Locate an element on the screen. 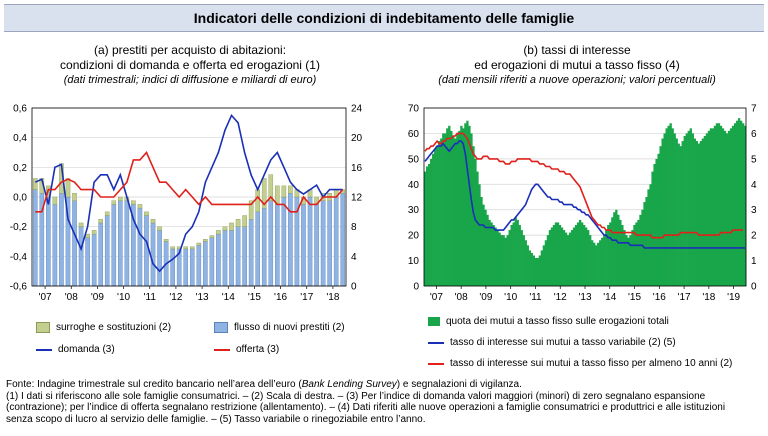 This screenshot has width=768, height=436. legend-surroghe-swatch is located at coordinates (43, 327).